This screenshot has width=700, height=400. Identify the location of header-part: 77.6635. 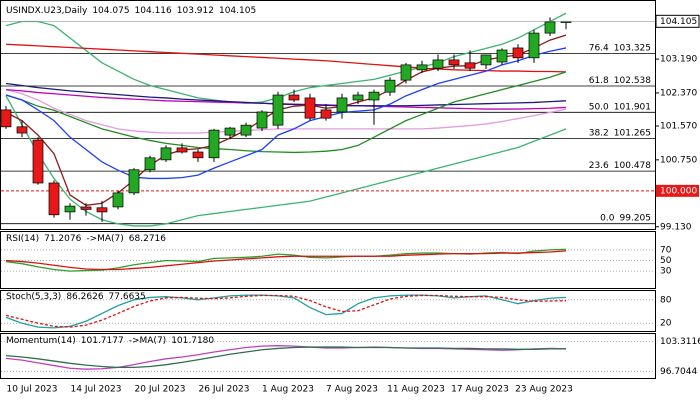
(127, 297).